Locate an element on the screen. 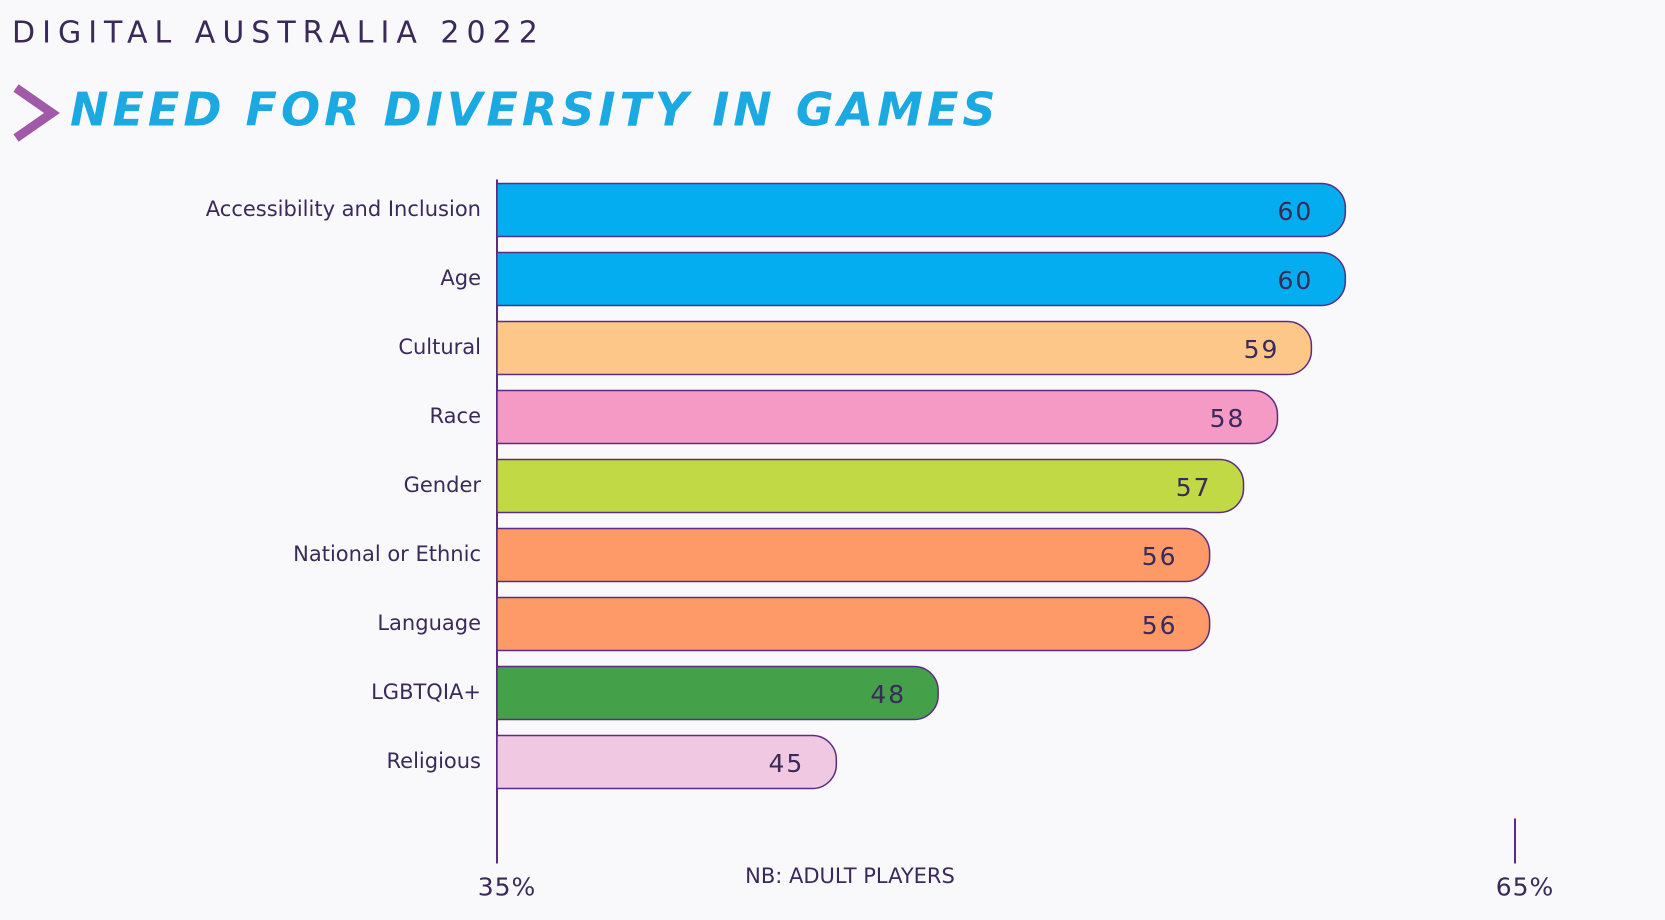 The height and width of the screenshot is (920, 1665). value-label: 57 is located at coordinates (1194, 487).